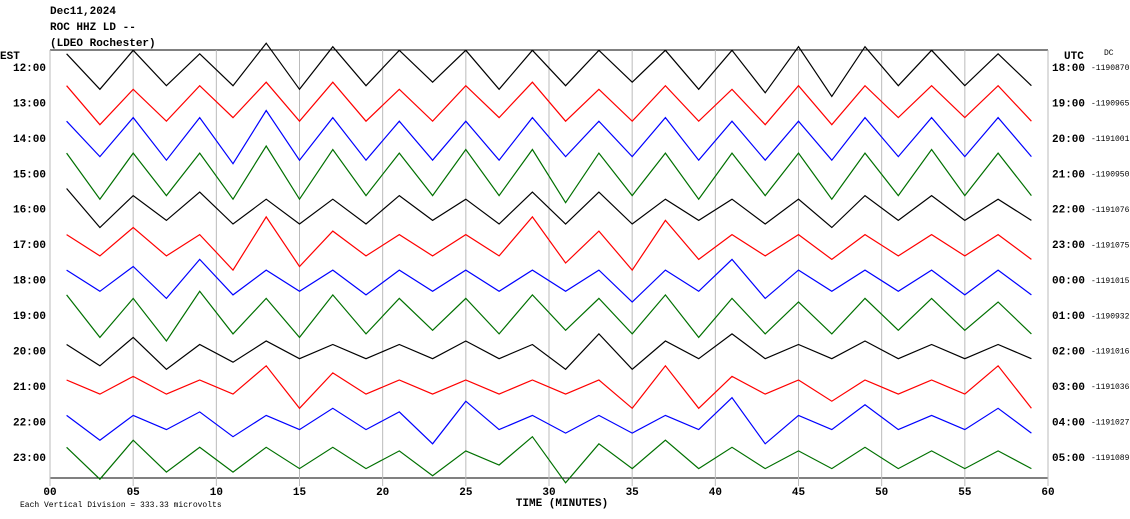 This screenshot has height=519, width=1130. What do you see at coordinates (1110, 210) in the screenshot?
I see `dc-value: -1191076` at bounding box center [1110, 210].